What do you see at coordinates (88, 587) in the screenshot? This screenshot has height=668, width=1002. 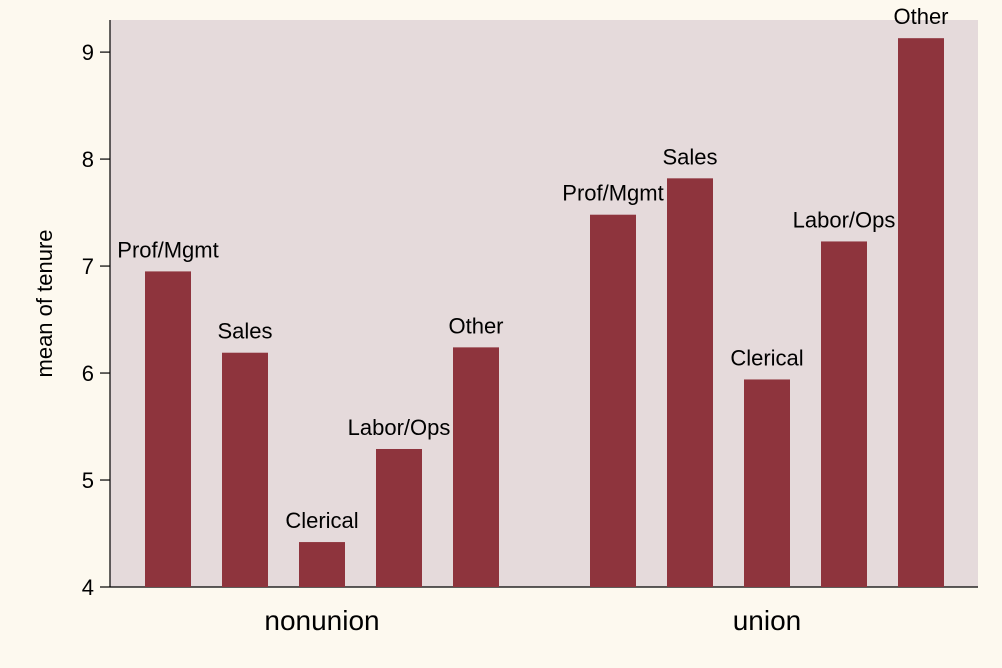 I see `y-tick-label: 4` at bounding box center [88, 587].